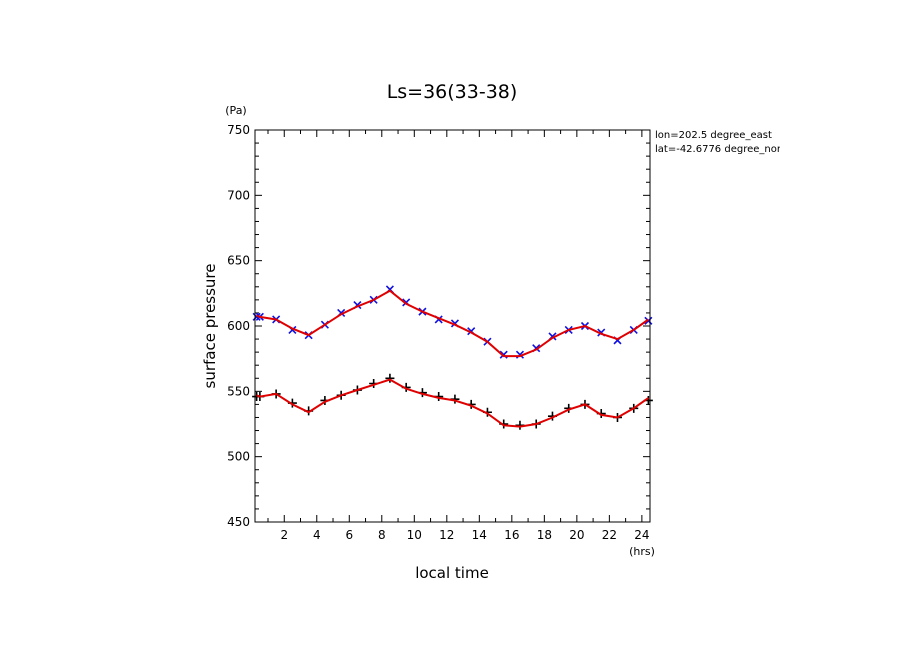 The width and height of the screenshot is (904, 654). What do you see at coordinates (544, 535) in the screenshot?
I see `x-tick-label: 18` at bounding box center [544, 535].